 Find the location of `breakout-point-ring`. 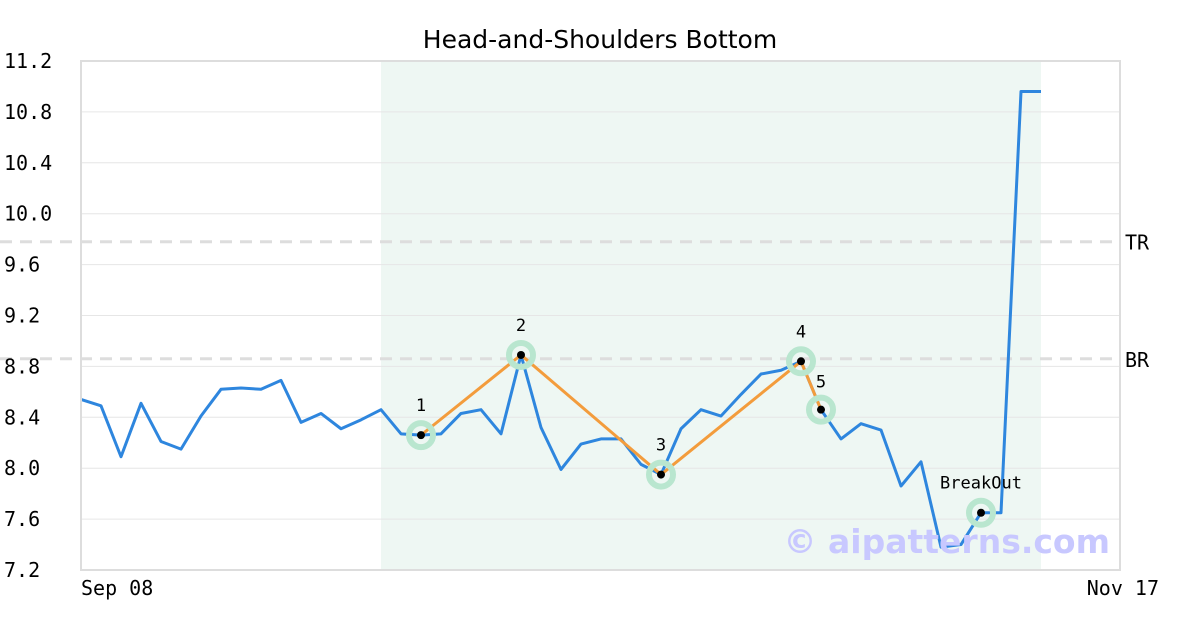

breakout-point-ring is located at coordinates (981, 512).